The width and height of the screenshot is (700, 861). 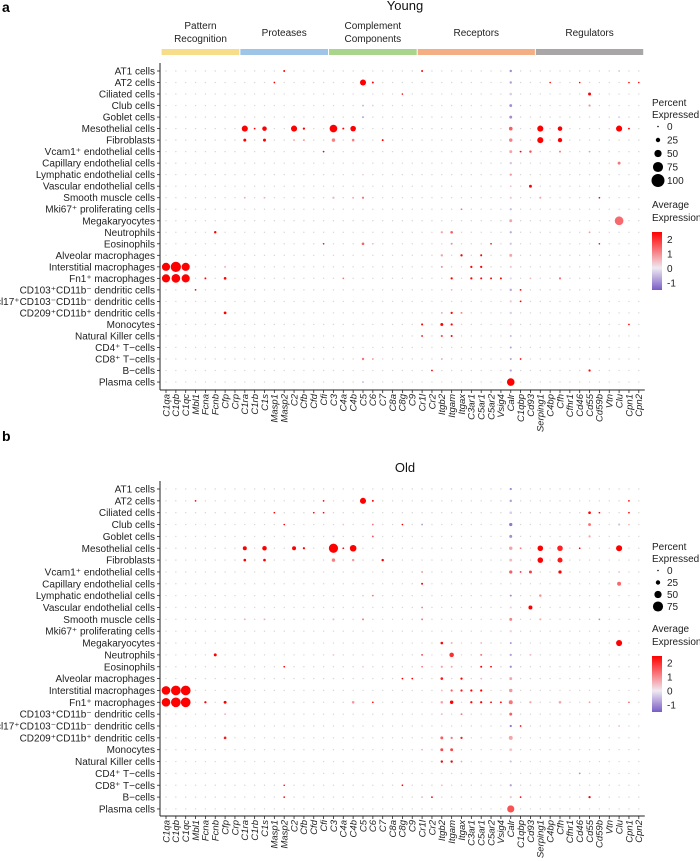 What do you see at coordinates (670, 127) in the screenshot?
I see `size-legend-label: 0` at bounding box center [670, 127].